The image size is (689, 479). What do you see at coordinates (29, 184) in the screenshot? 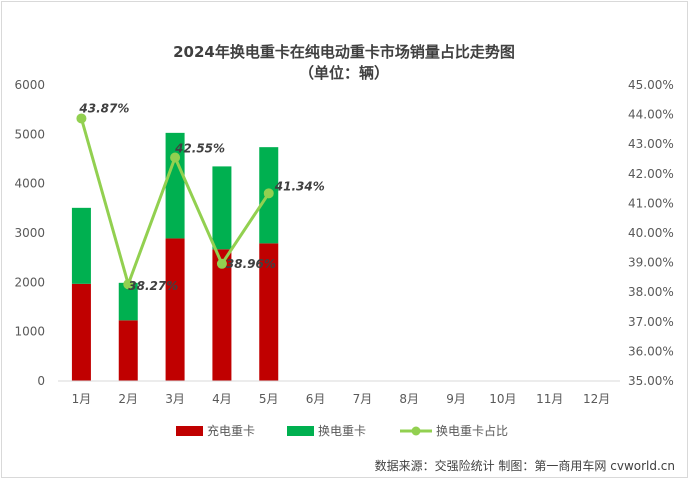
I see `y-left-tick-label: 4000` at bounding box center [29, 184].